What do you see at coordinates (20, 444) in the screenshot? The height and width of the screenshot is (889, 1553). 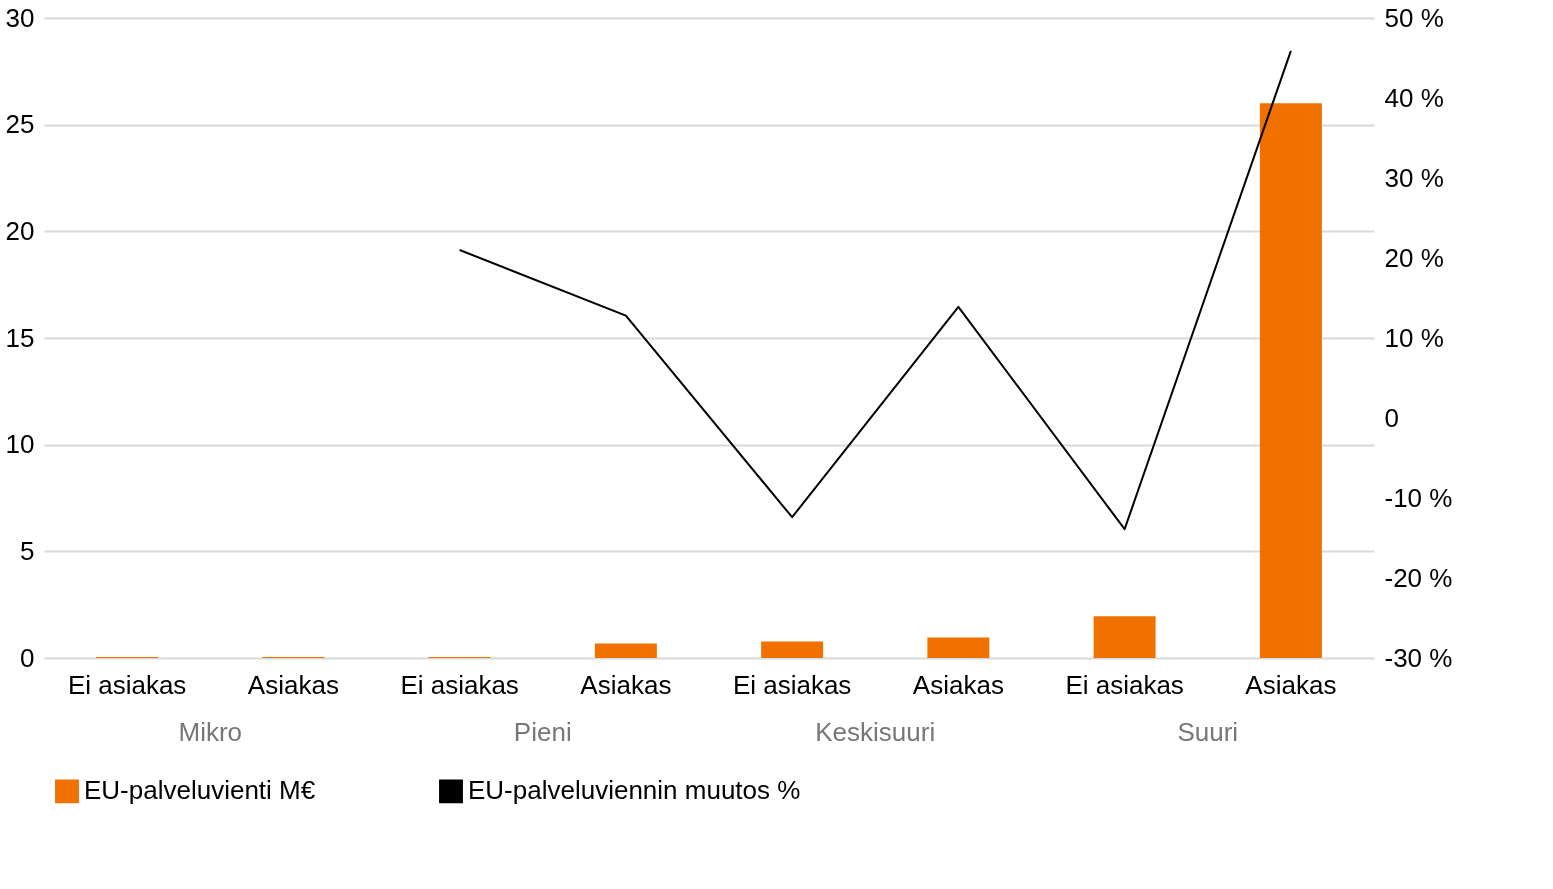 I see `y-tick-label: 10` at bounding box center [20, 444].